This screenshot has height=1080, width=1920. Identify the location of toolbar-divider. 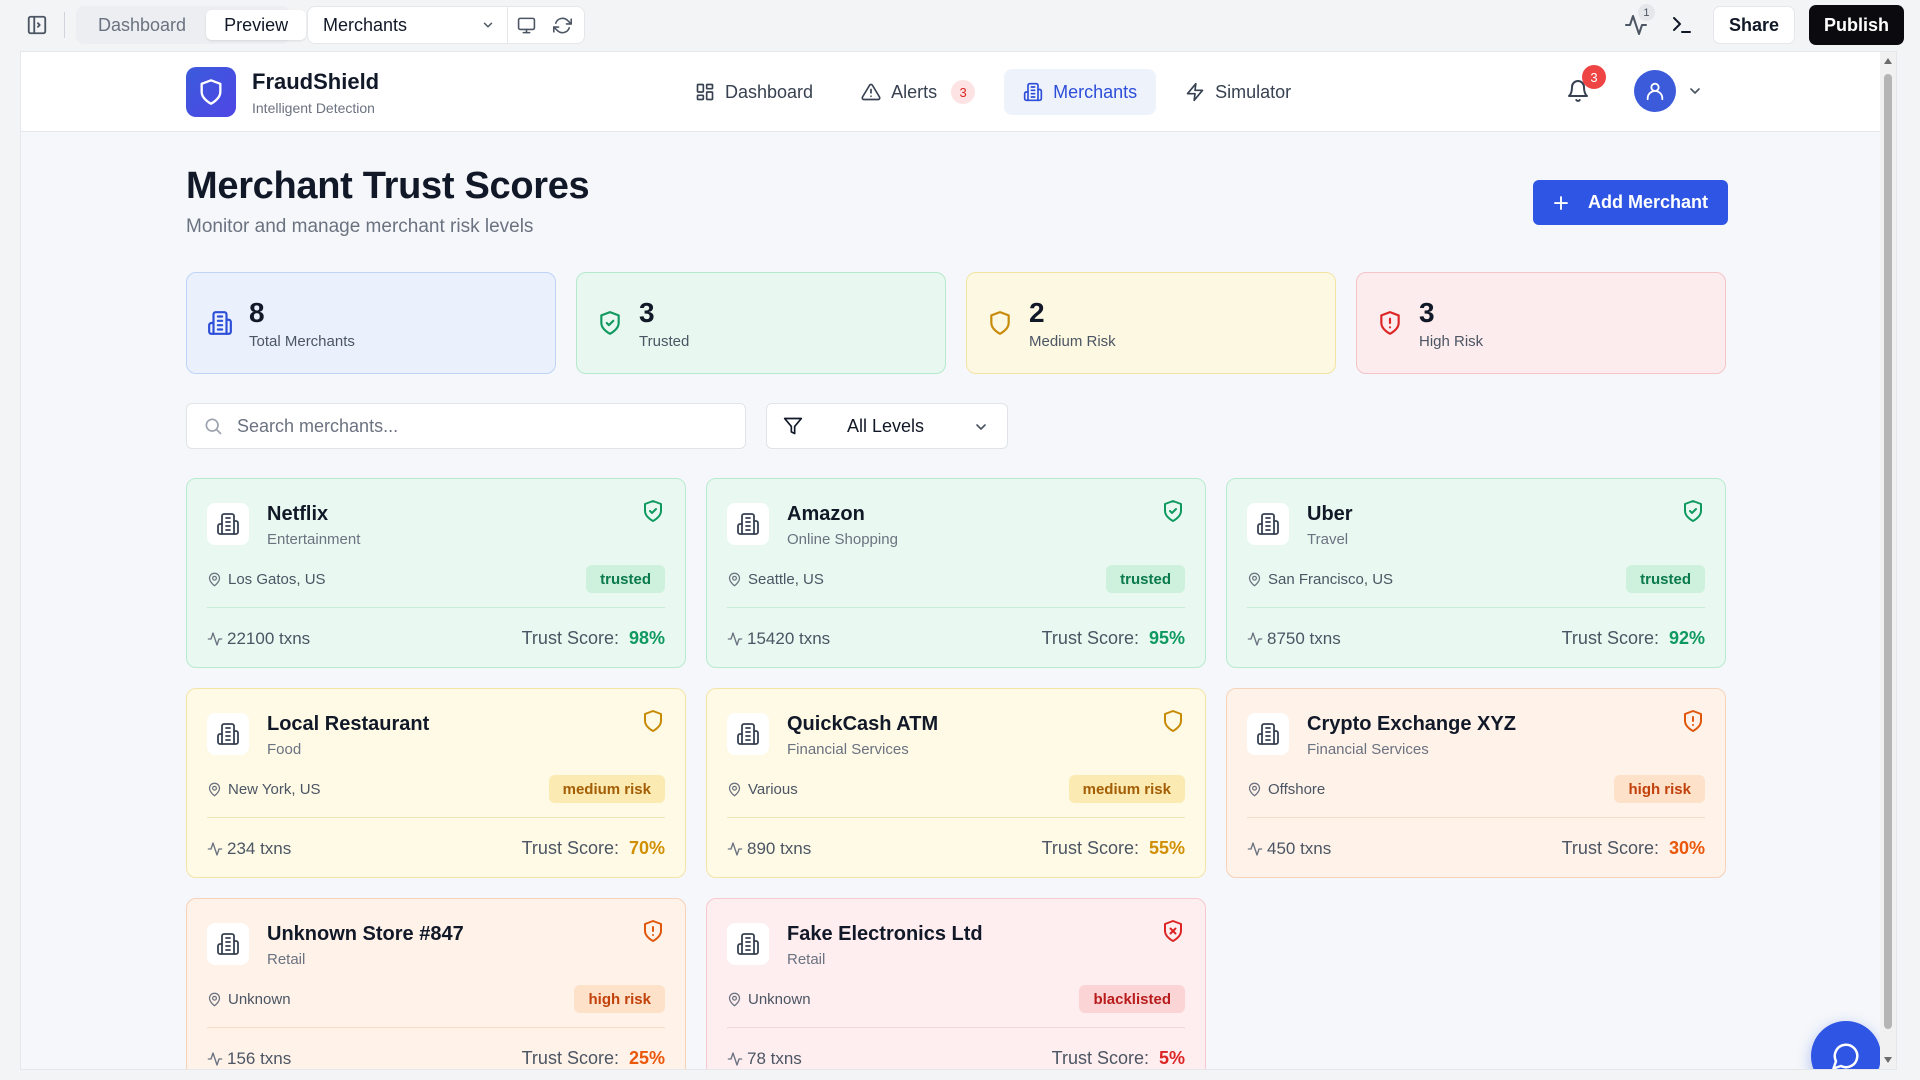
(64, 25).